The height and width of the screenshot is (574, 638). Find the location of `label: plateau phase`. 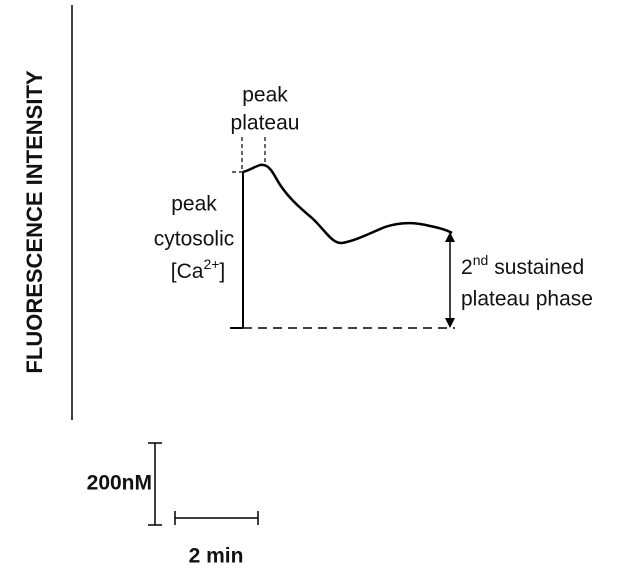

label: plateau phase is located at coordinates (527, 299).